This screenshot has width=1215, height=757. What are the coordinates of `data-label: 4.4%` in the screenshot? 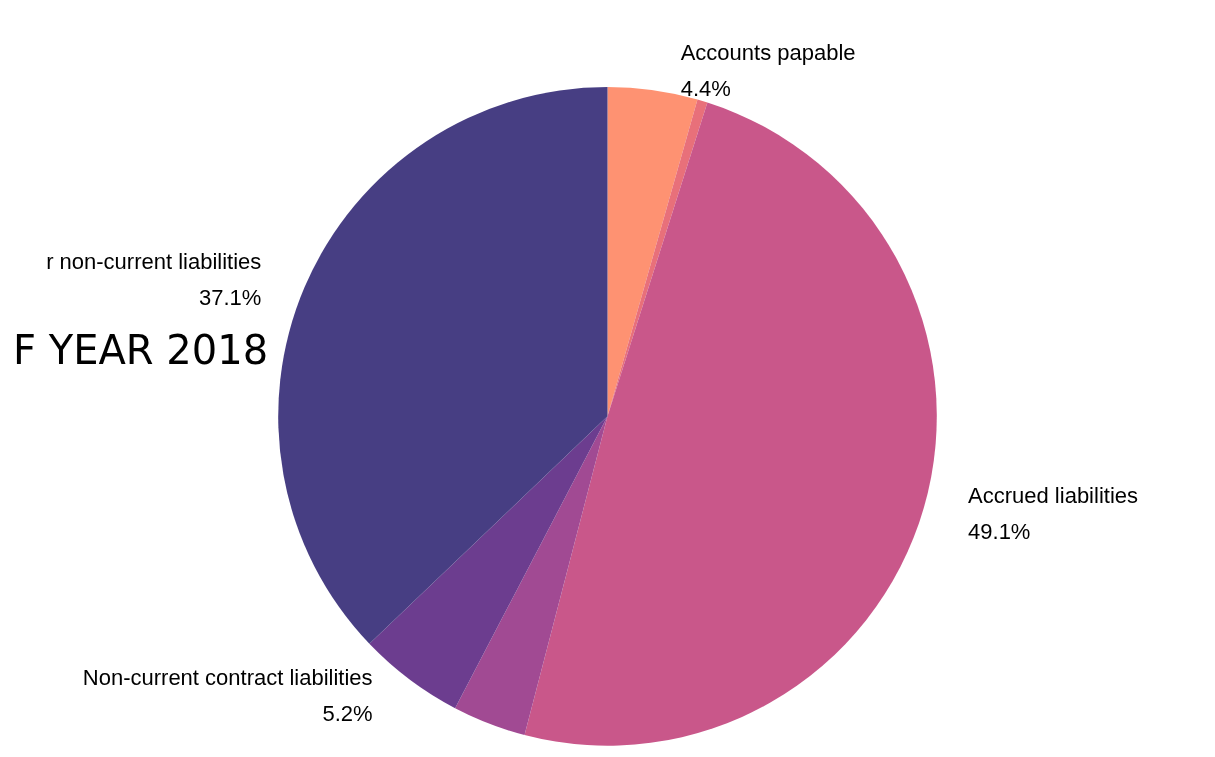 It's located at (705, 88).